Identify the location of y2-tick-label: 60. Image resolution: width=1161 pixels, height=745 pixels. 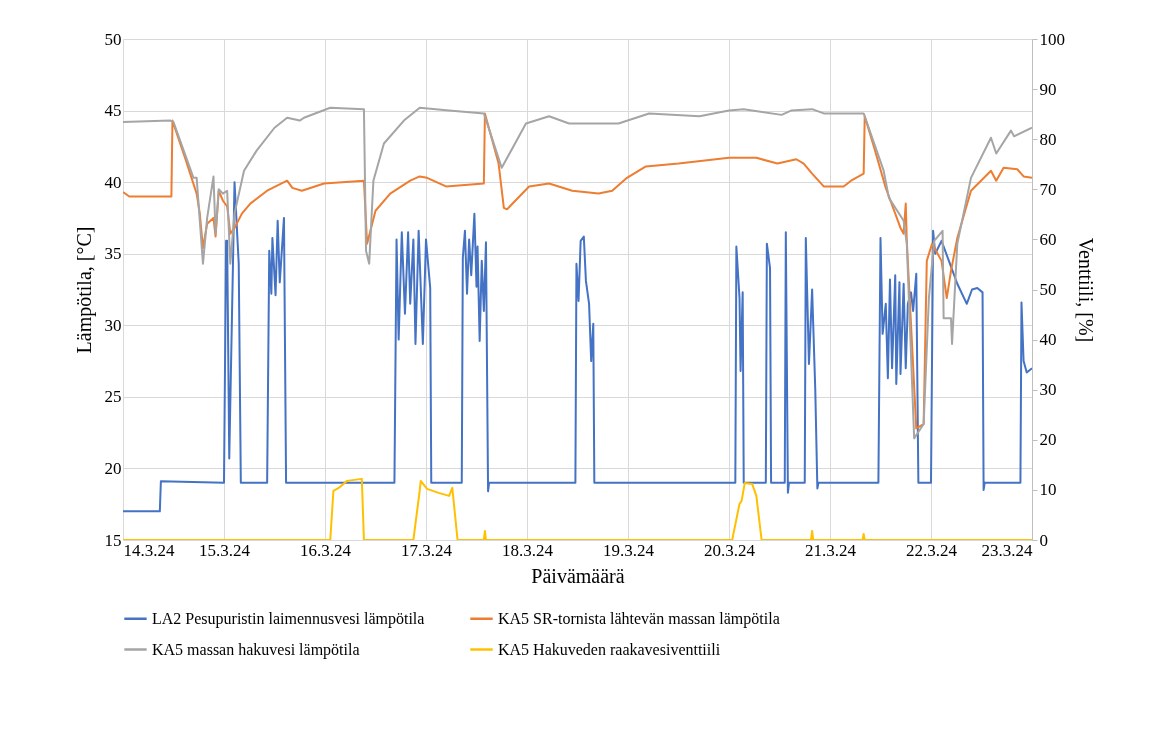
(1048, 239).